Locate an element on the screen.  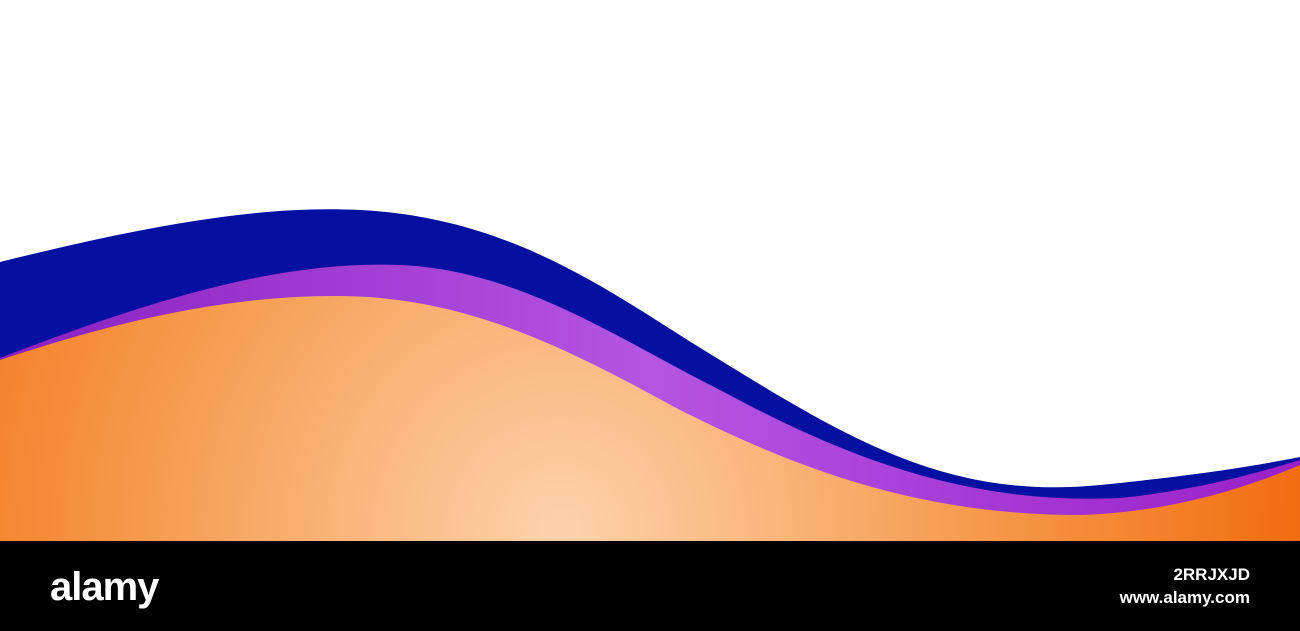
image-id: 2RRJXJD is located at coordinates (1211, 574).